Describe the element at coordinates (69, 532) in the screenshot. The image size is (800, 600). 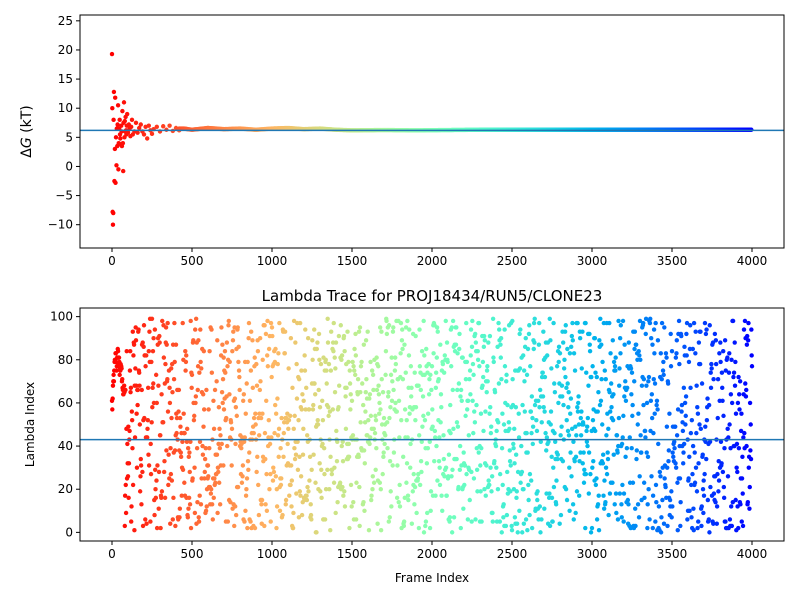
I see `y-tick-label: 0` at that location.